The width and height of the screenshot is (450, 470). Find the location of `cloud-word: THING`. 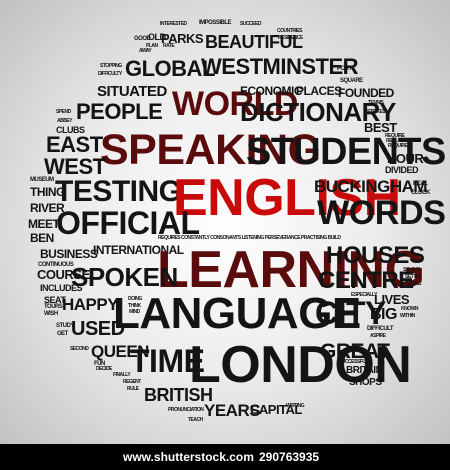

cloud-word: THING is located at coordinates (47, 192).